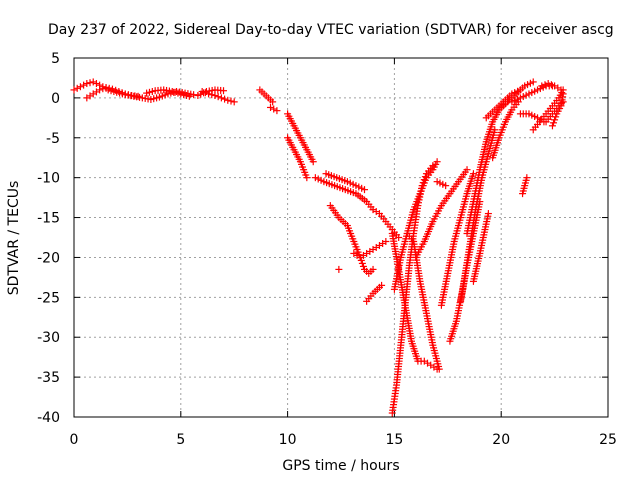 This screenshot has height=480, width=640. I want to click on y-tick-label: 5, so click(55, 59).